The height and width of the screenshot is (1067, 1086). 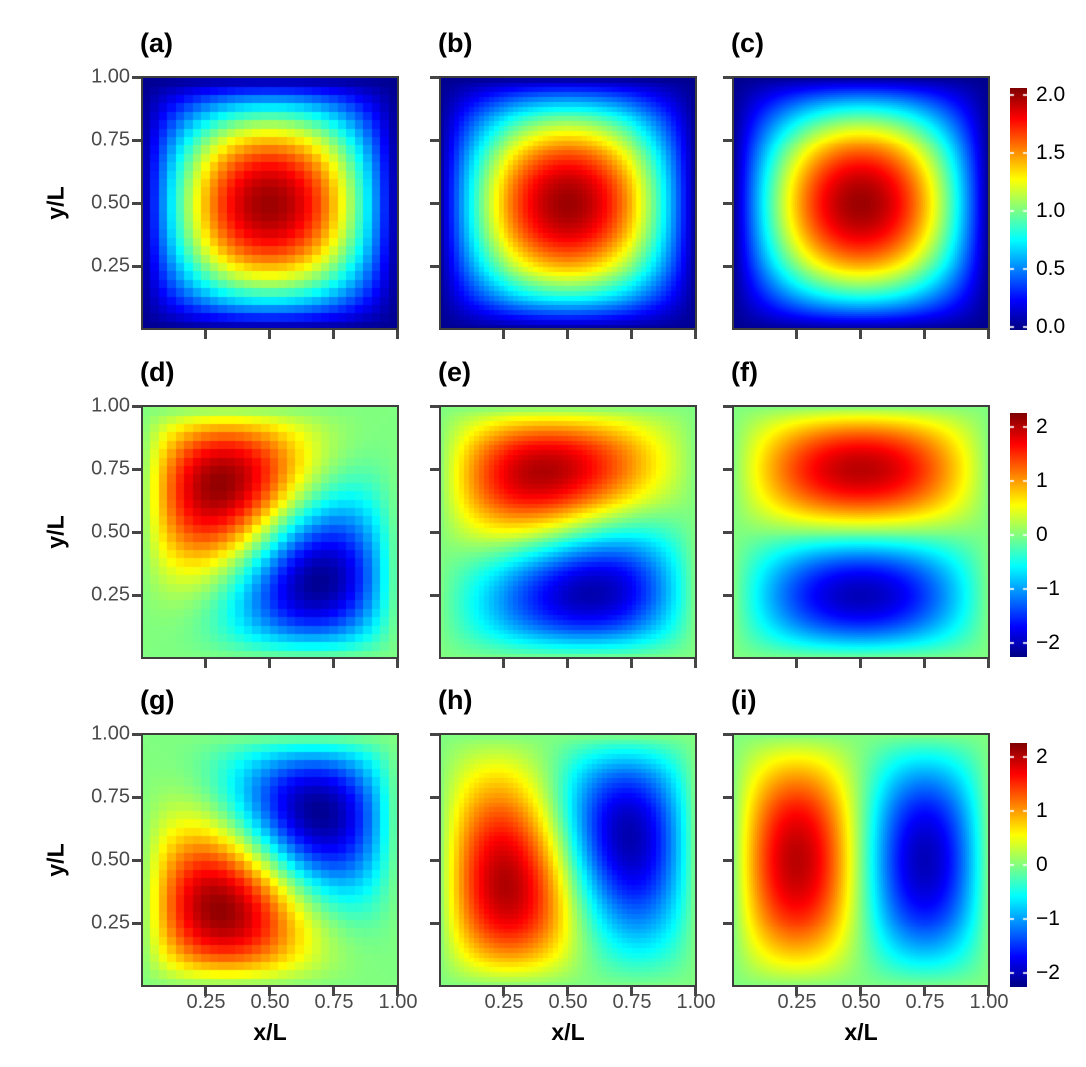 I want to click on panel-label-h: (h), so click(x=455, y=700).